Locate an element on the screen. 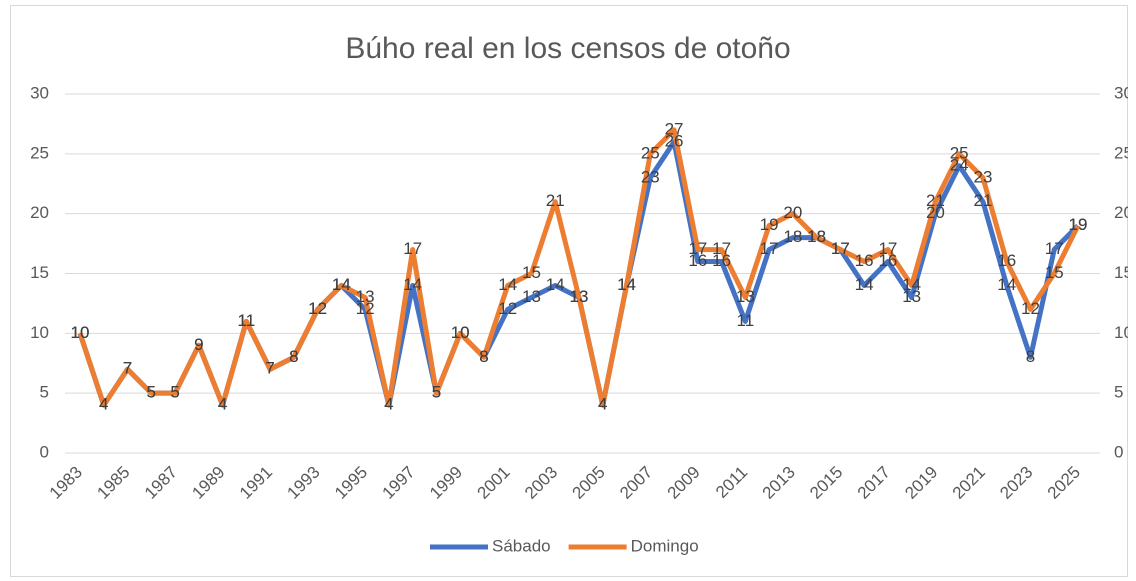 This screenshot has height=581, width=1136. data-label: 27 is located at coordinates (674, 128).